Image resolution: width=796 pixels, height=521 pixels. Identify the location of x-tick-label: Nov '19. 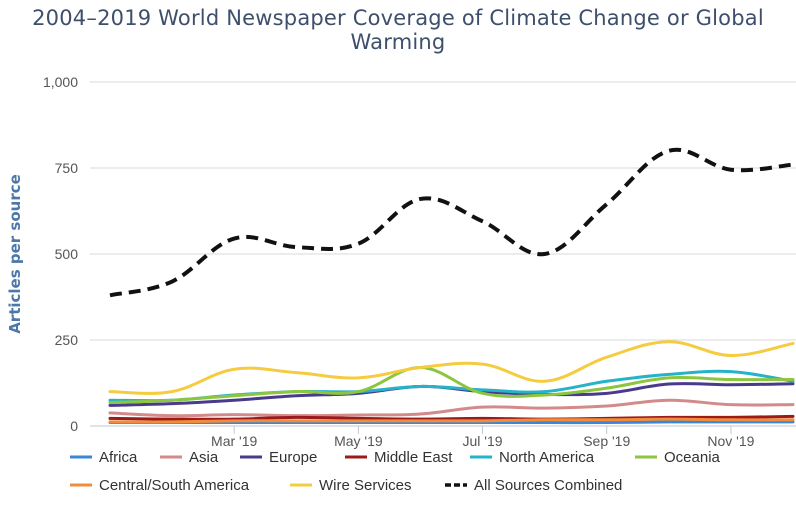
(730, 441).